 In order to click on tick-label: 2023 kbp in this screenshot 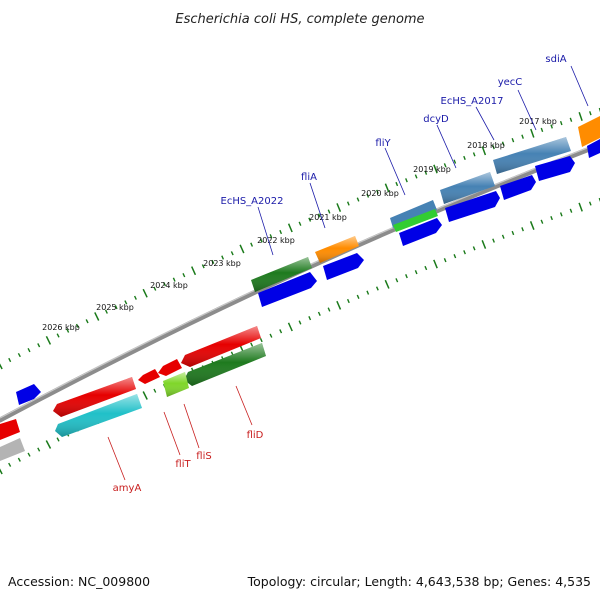, I will do `click(222, 263)`.